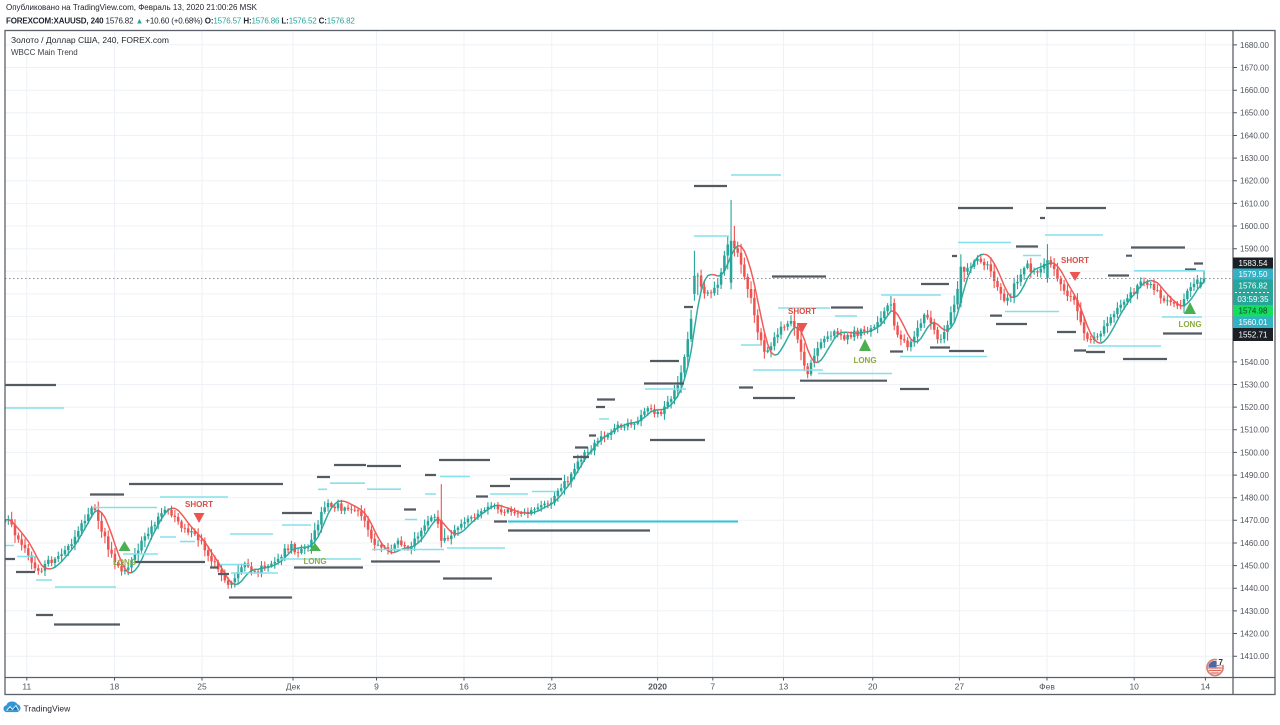  I want to click on svg-text: 1430.00, so click(1254, 611).